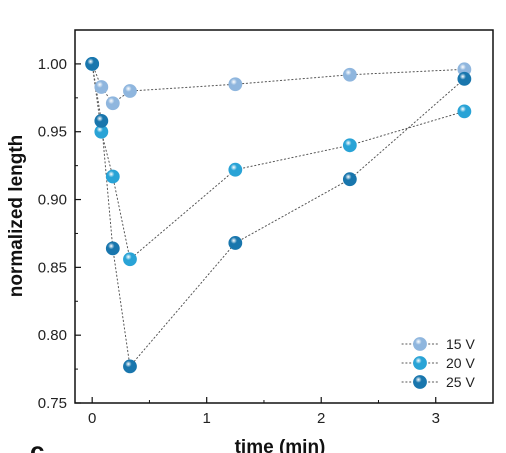 The width and height of the screenshot is (506, 453). Describe the element at coordinates (52, 335) in the screenshot. I see `y-tick-label: 0.80` at that location.